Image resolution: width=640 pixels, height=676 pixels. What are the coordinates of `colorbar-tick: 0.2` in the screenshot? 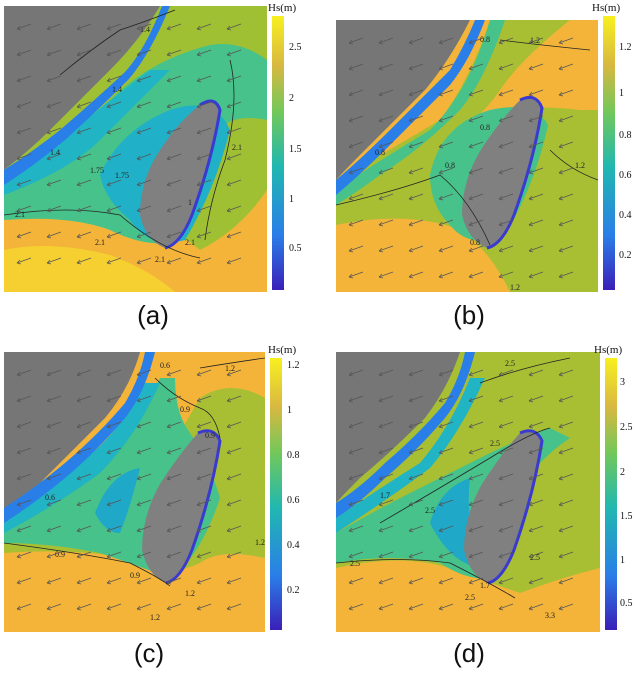 It's located at (625, 255).